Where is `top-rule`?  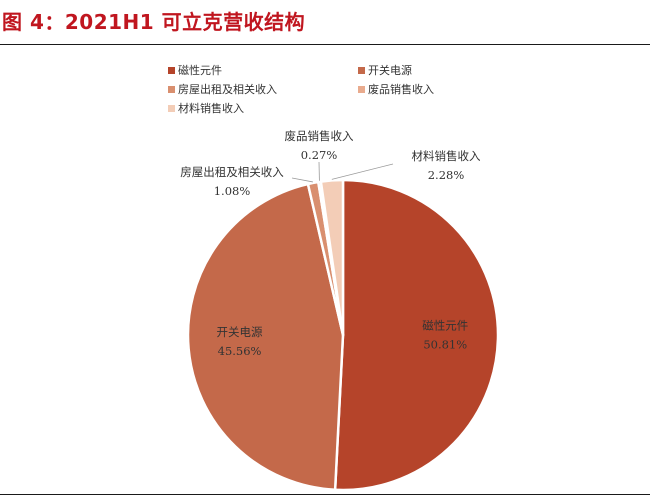 top-rule is located at coordinates (325, 44).